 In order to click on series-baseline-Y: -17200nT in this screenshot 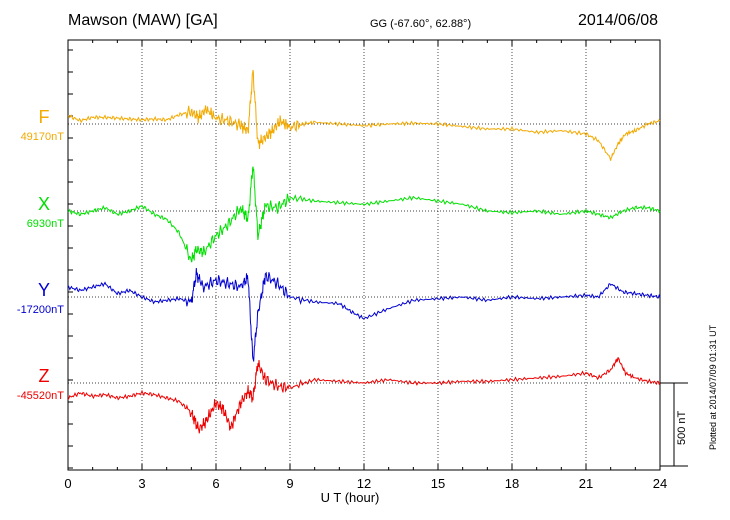, I will do `click(40, 310)`.